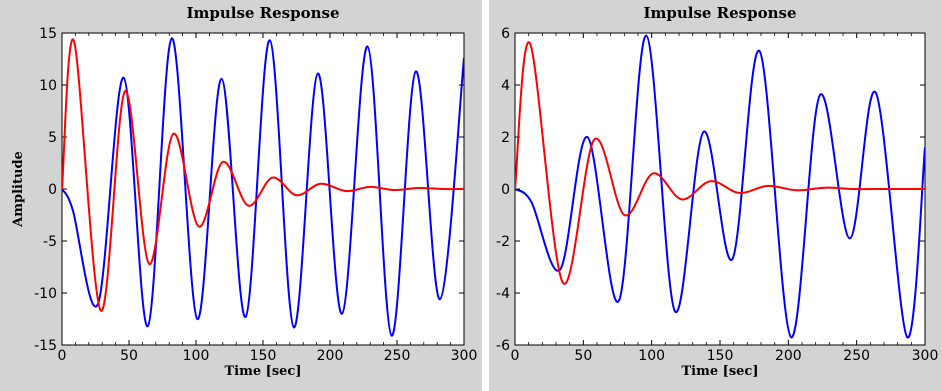 The height and width of the screenshot is (391, 942). What do you see at coordinates (583, 356) in the screenshot?
I see `chart-1-xtick-label: 50` at bounding box center [583, 356].